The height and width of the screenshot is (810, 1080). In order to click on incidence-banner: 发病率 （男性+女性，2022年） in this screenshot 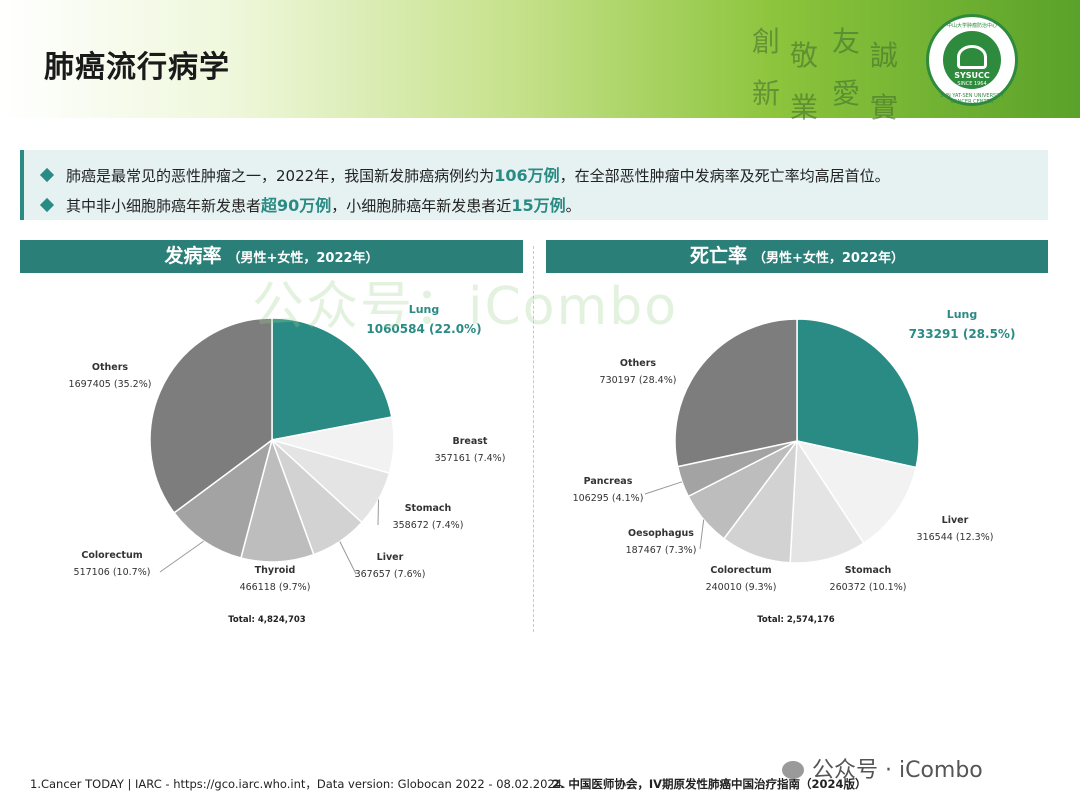, I will do `click(271, 256)`.